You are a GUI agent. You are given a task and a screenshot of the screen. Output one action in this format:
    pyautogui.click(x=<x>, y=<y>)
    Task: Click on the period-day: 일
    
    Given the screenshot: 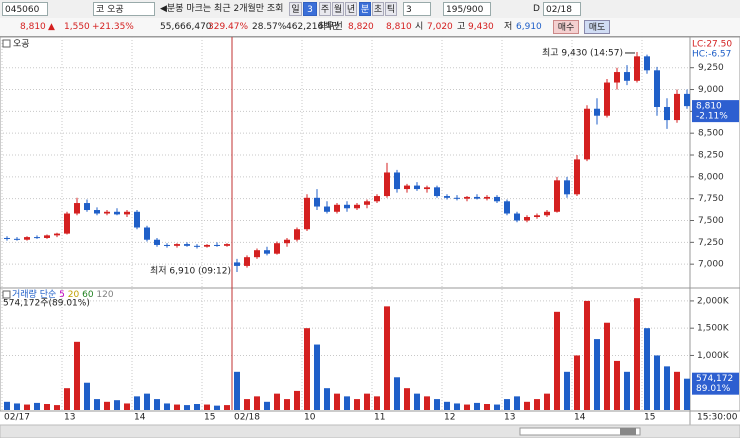 What is the action you would take?
    pyautogui.click(x=295, y=9)
    